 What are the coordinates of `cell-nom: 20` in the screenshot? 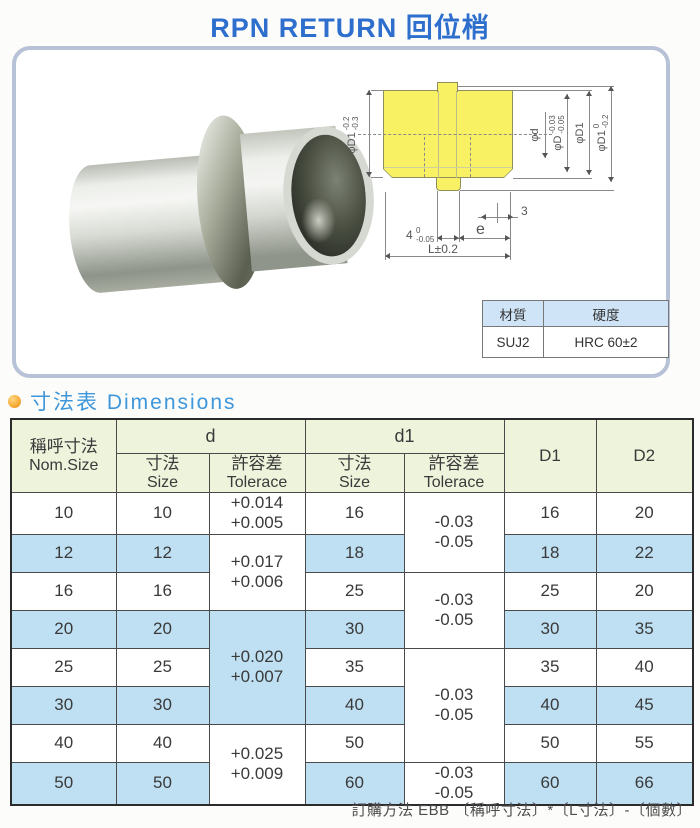 It's located at (63, 629).